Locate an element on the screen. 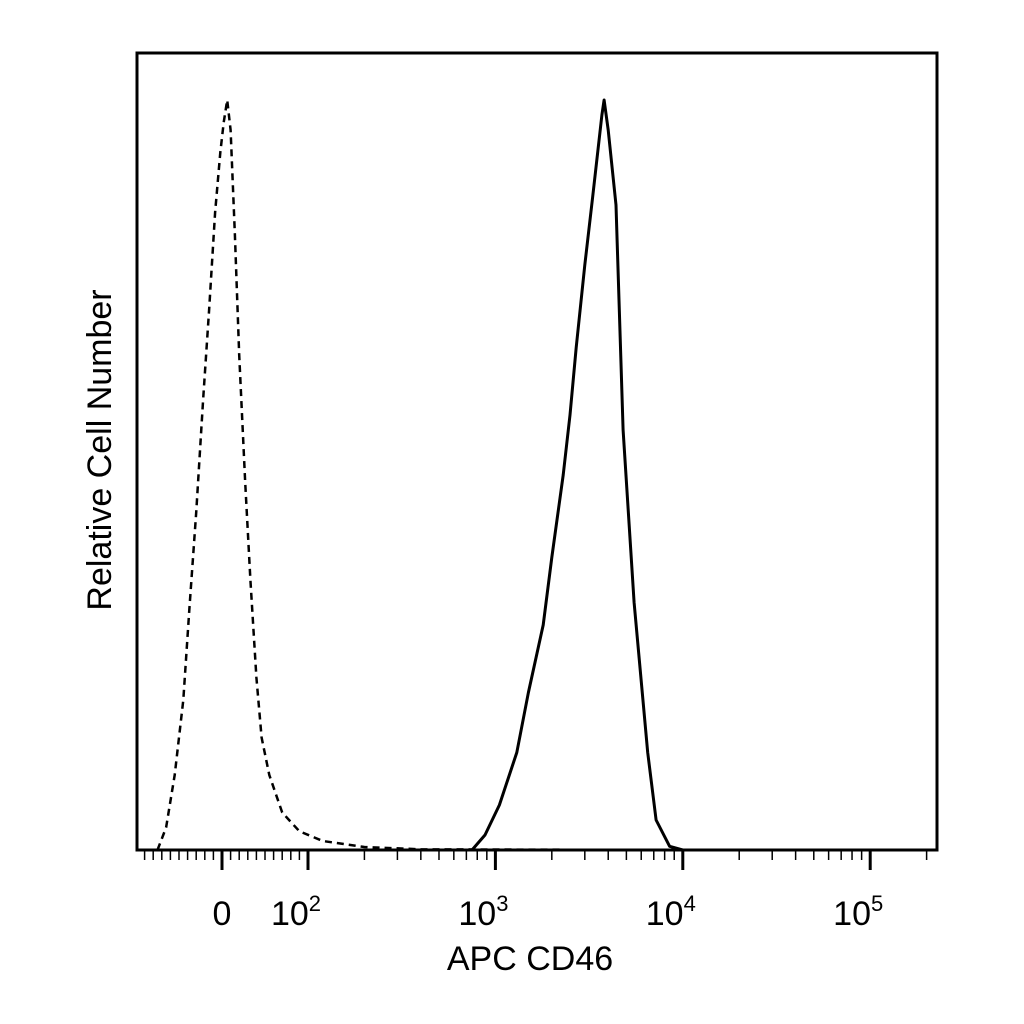 The image size is (1024, 1024). x-axis-major-ticks is located at coordinates (546, 860).